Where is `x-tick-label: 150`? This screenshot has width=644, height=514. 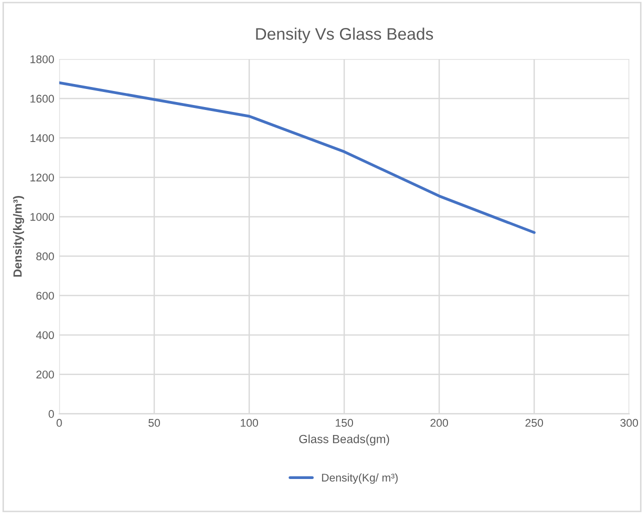
x-tick-label: 150 is located at coordinates (345, 422).